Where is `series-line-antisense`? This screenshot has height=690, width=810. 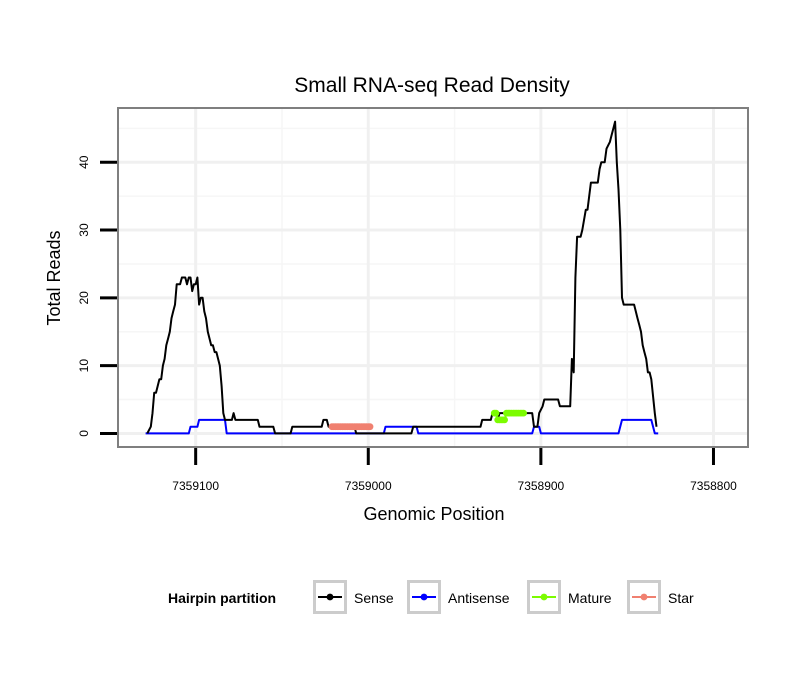
series-line-antisense is located at coordinates (402, 426).